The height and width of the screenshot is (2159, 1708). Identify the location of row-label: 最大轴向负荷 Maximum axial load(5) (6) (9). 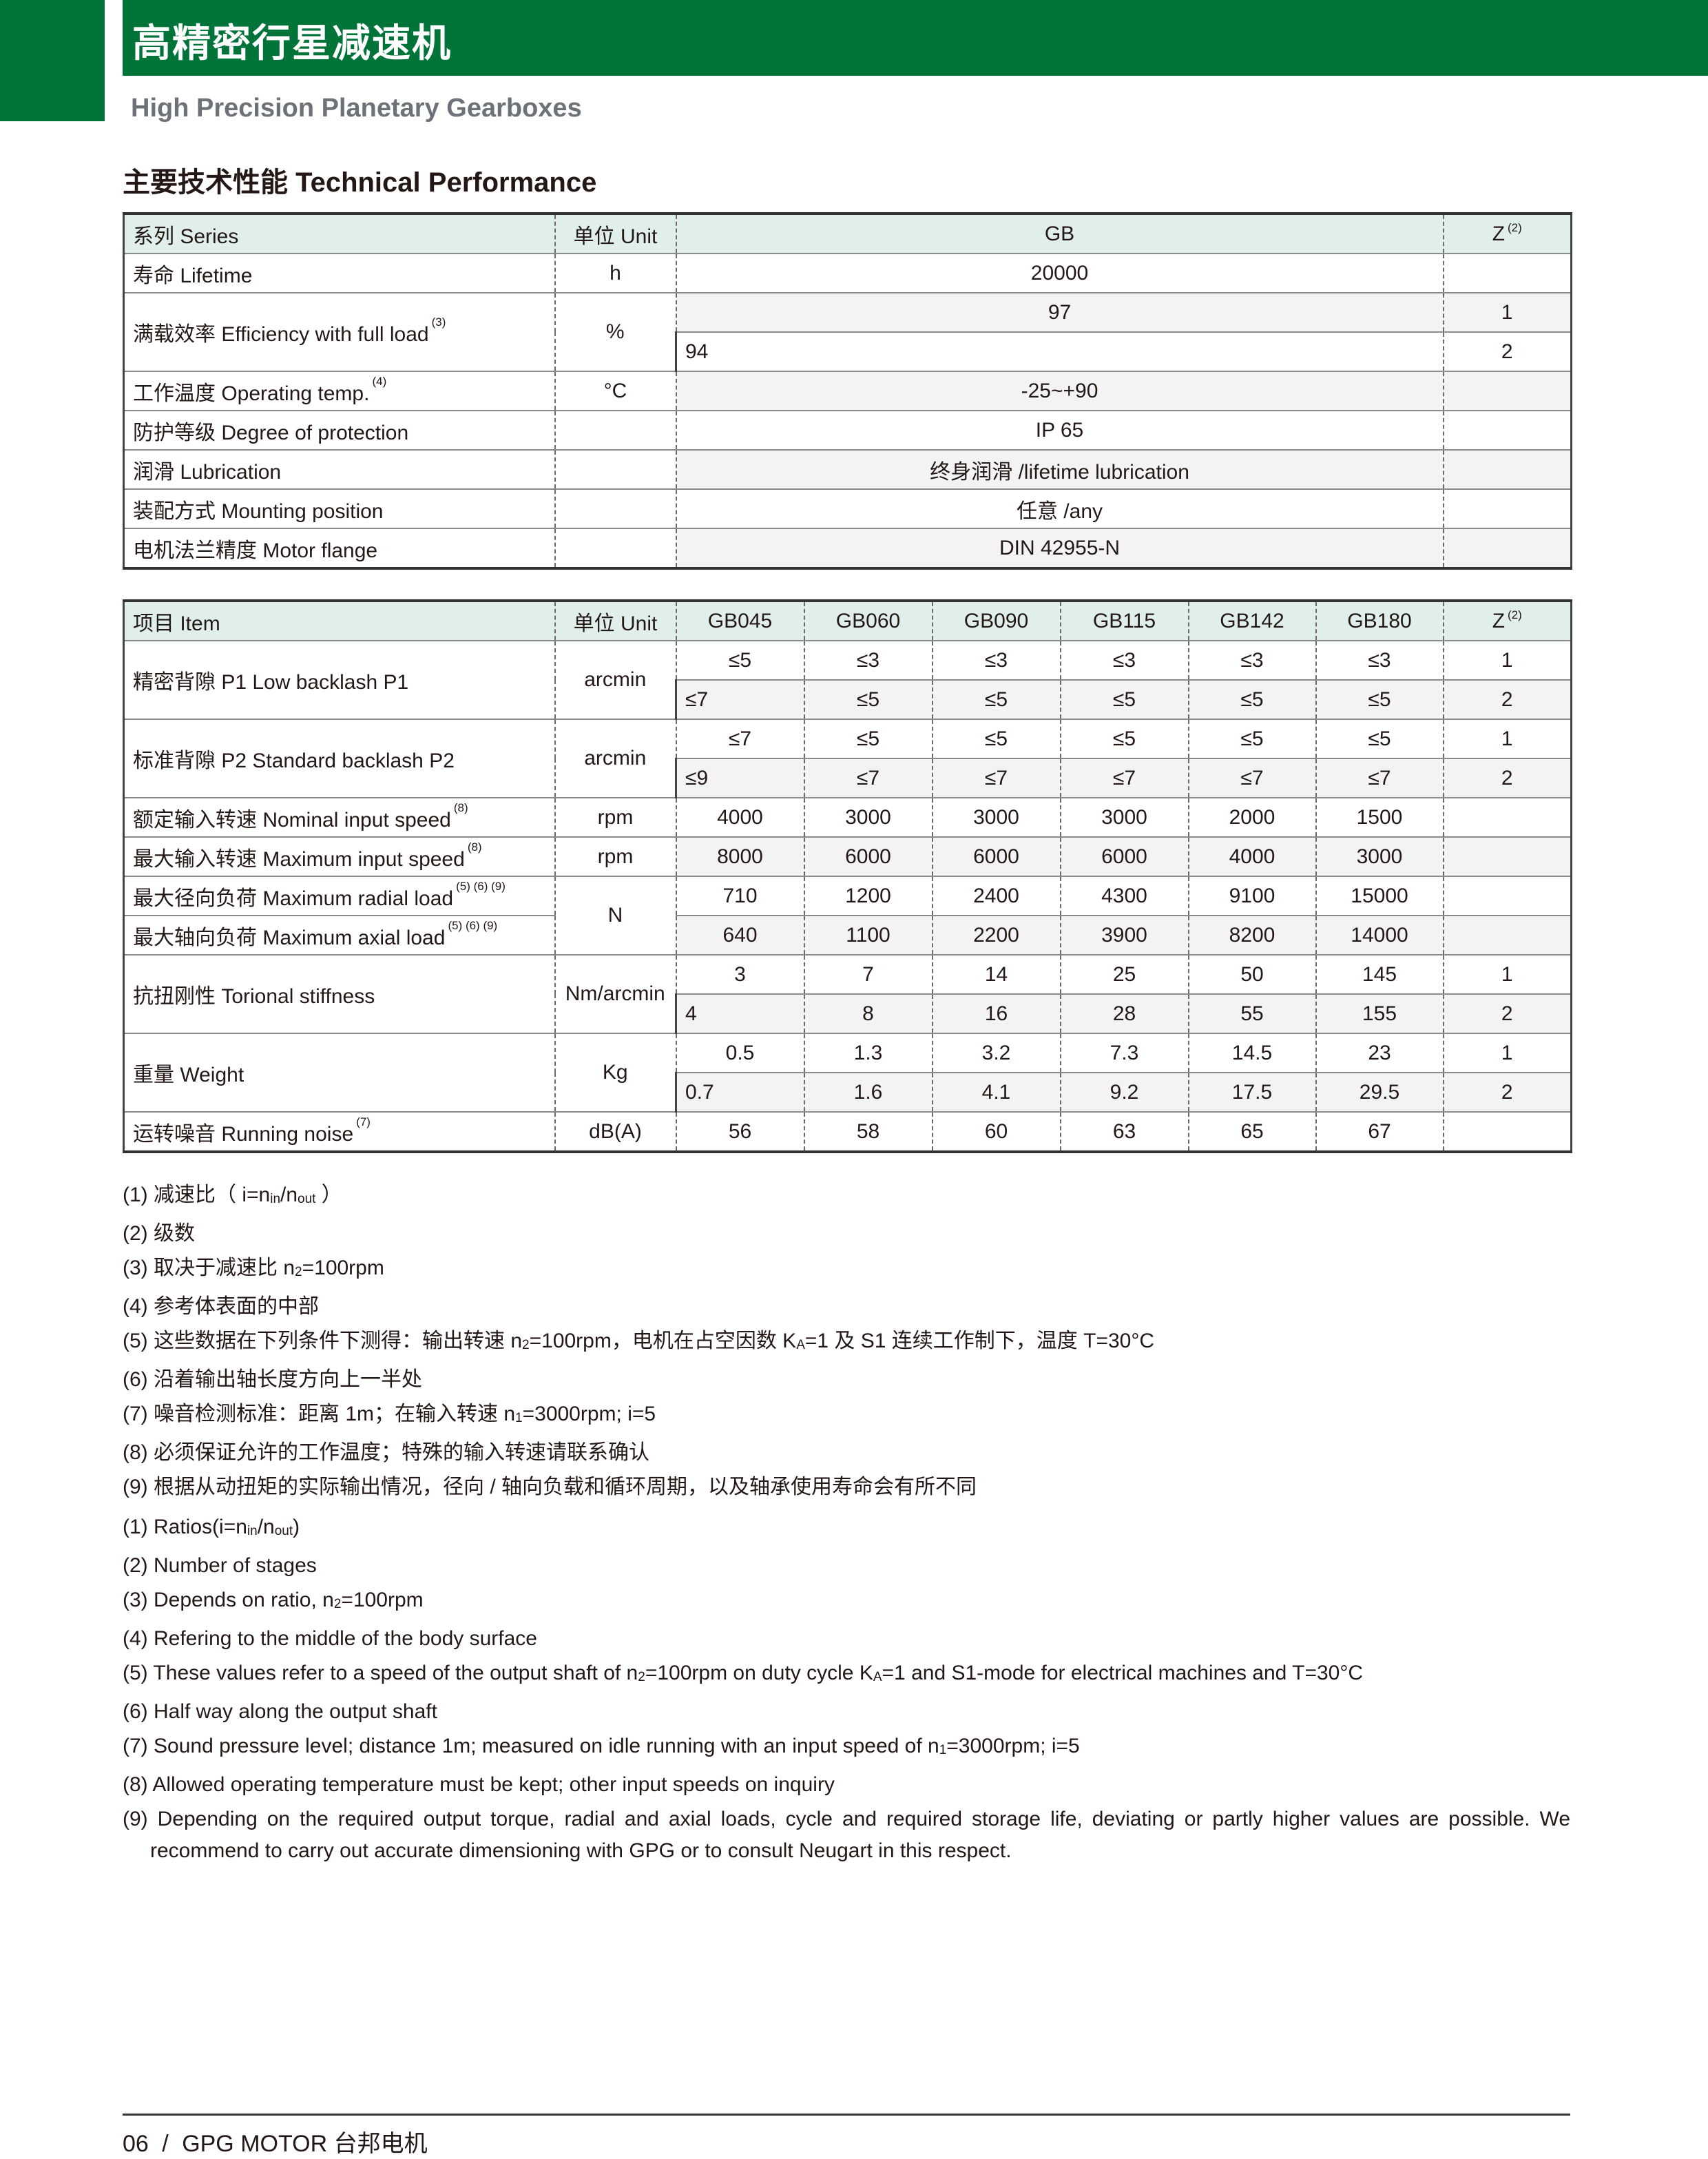
(339, 935).